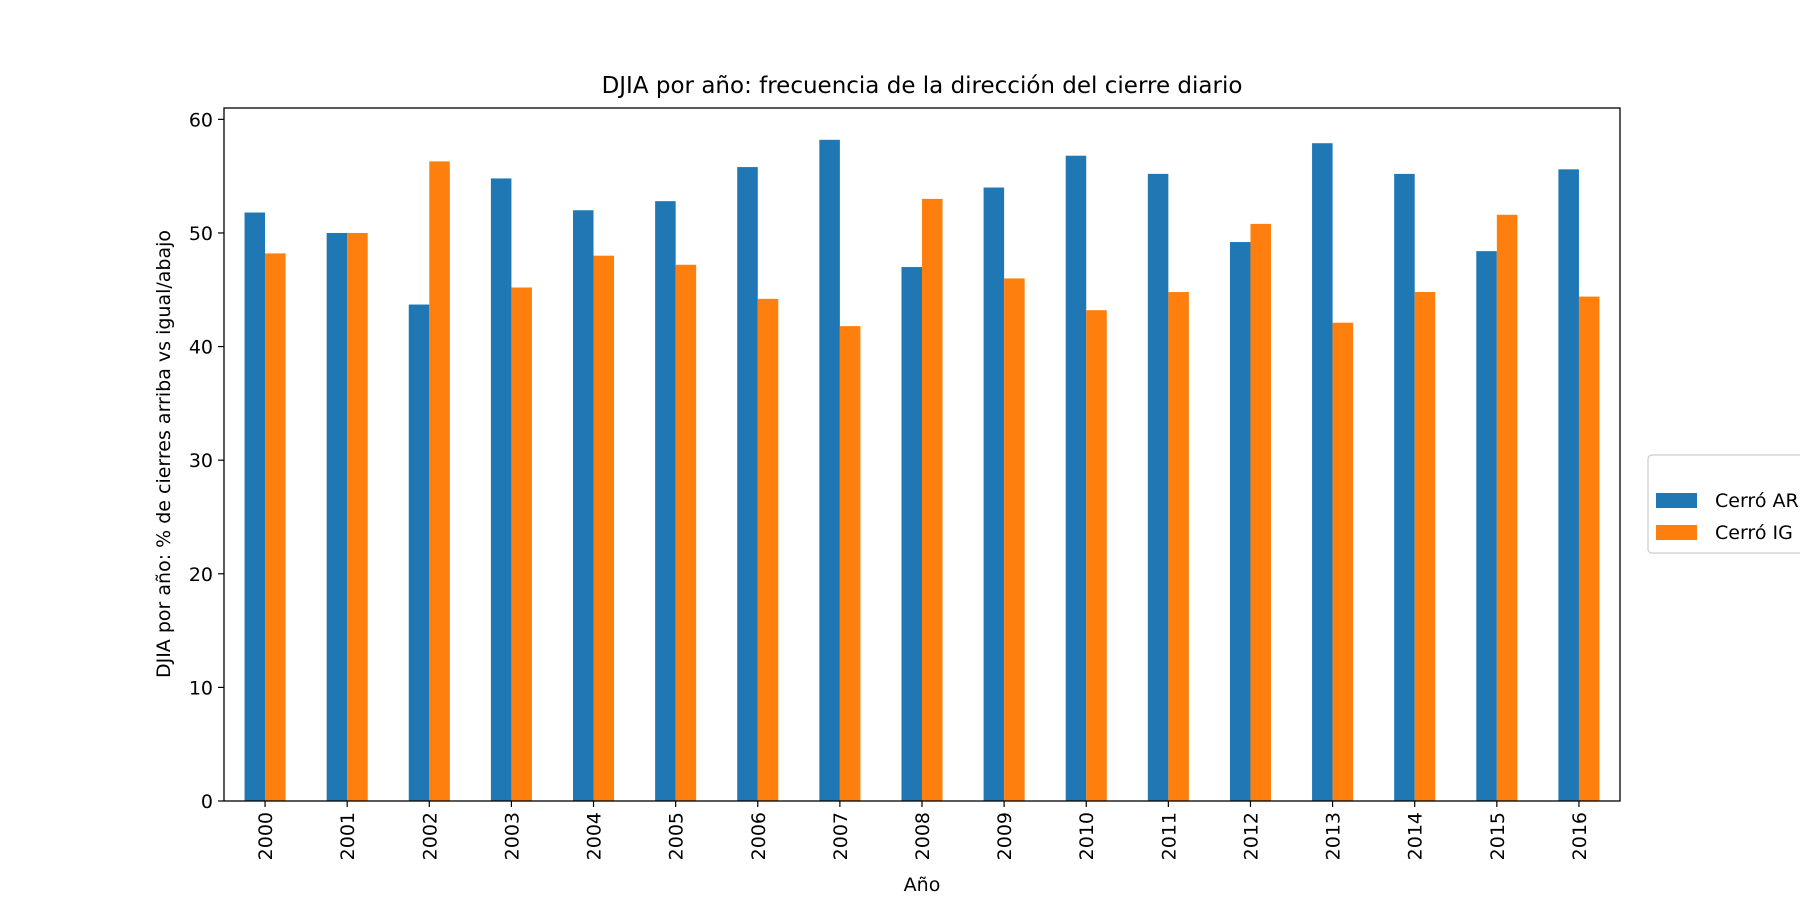 This screenshot has height=900, width=1800. Describe the element at coordinates (337, 516) in the screenshot. I see `bar-arriba-2001` at that location.